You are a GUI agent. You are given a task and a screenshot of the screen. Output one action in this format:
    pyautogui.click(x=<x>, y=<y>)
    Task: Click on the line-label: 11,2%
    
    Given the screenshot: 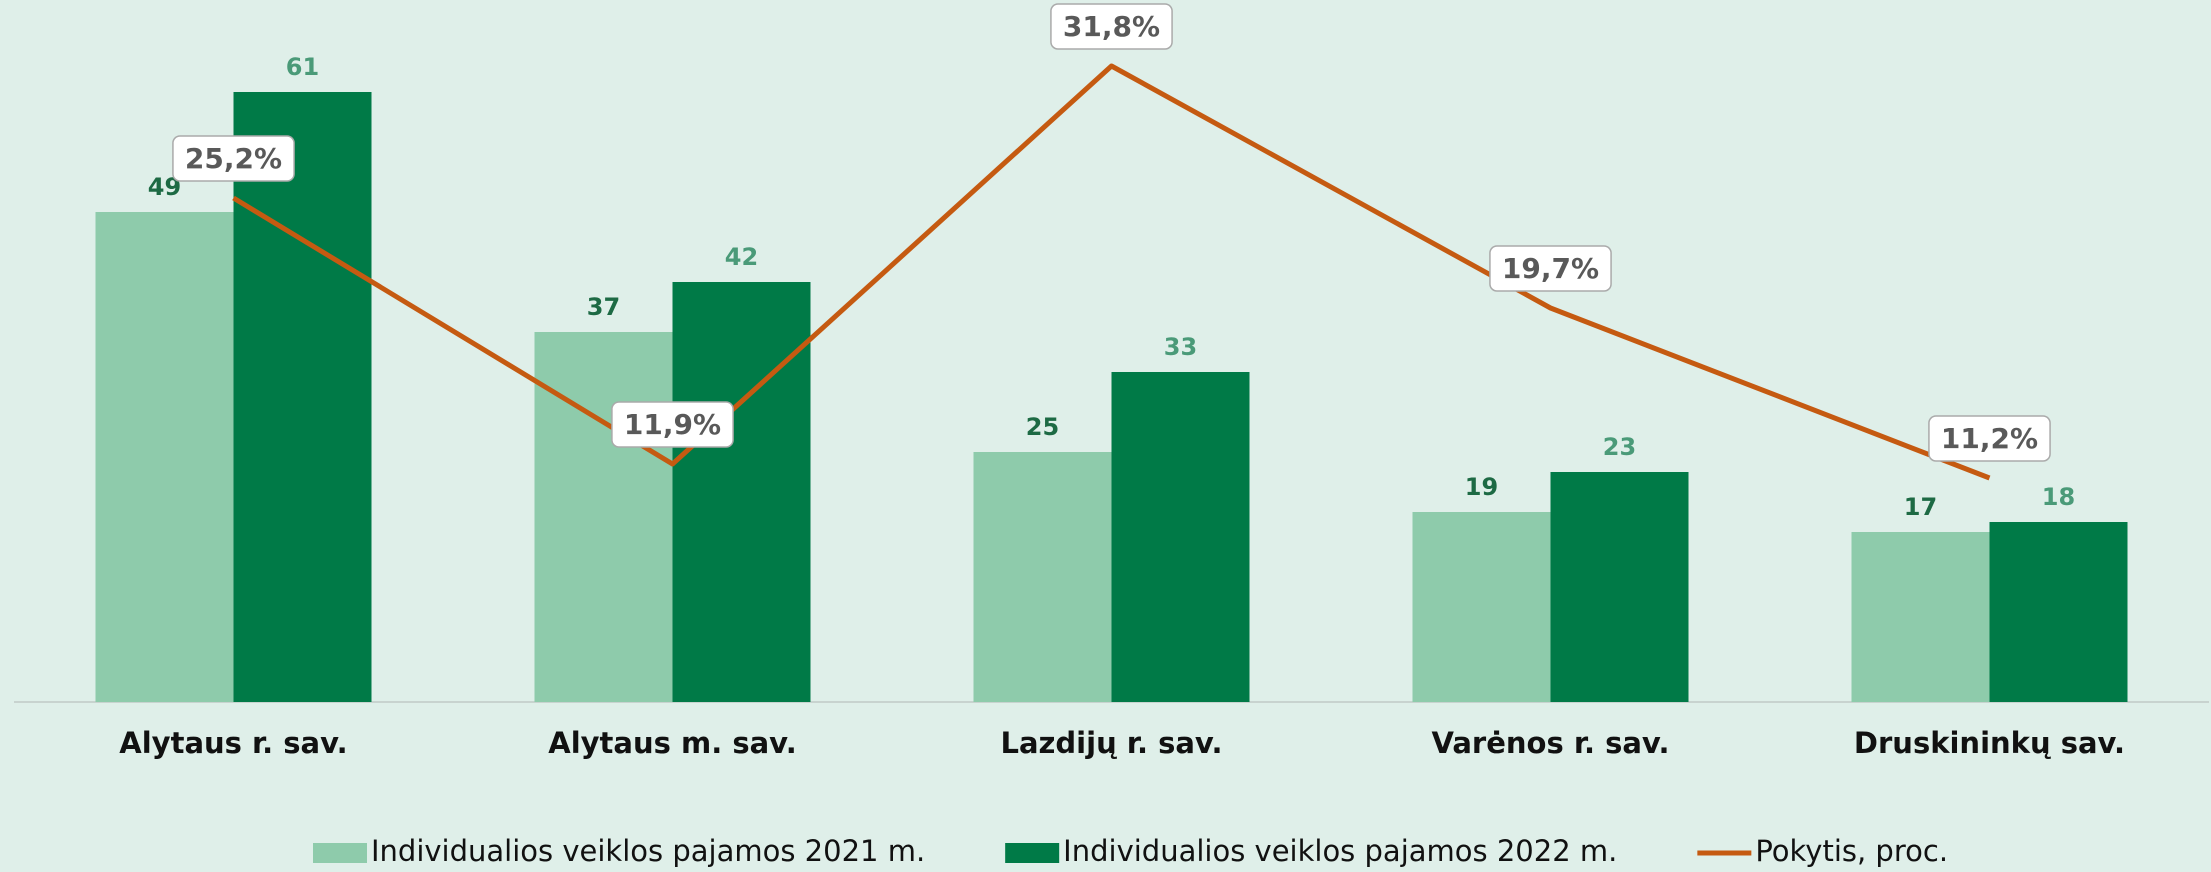 What is the action you would take?
    pyautogui.click(x=1989, y=438)
    